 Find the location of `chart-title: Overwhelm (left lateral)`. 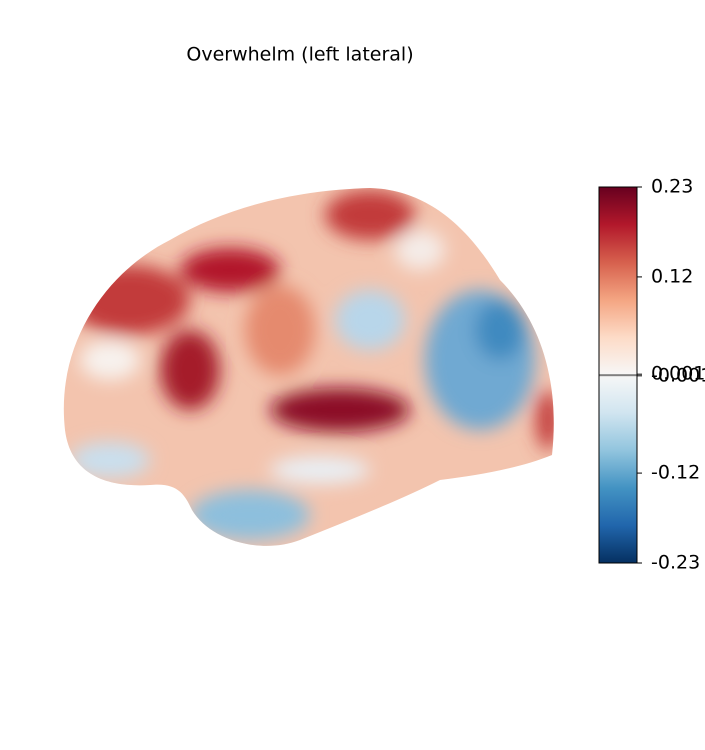

chart-title: Overwhelm (left lateral) is located at coordinates (299, 55).